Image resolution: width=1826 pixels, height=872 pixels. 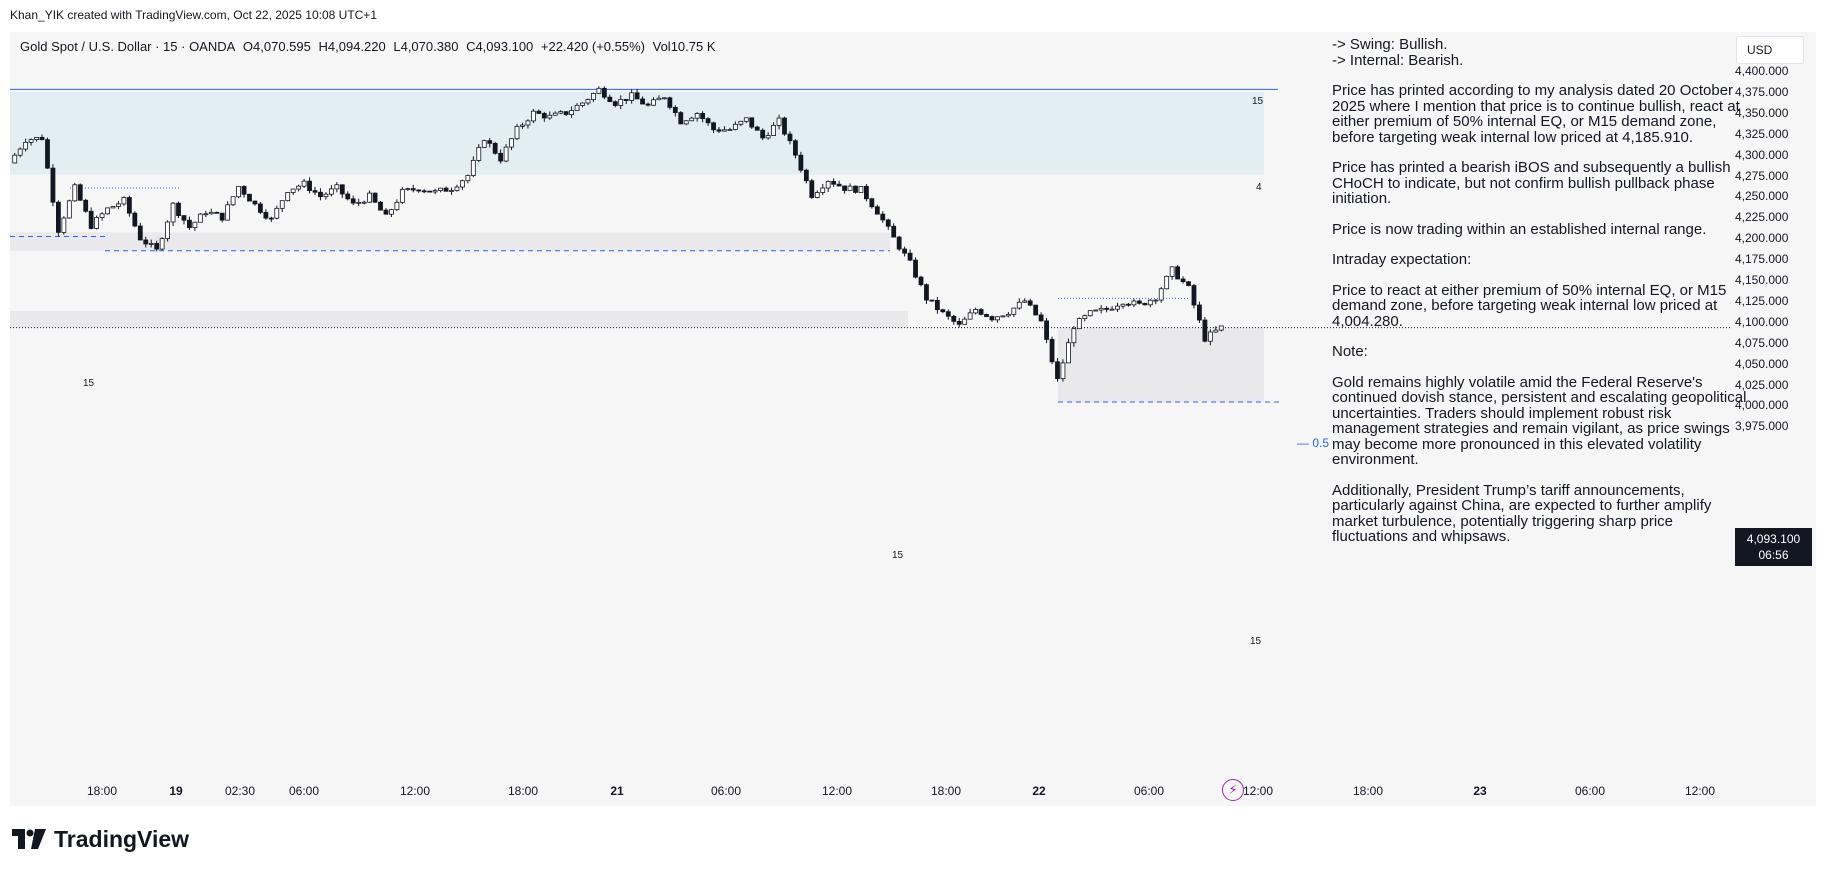 What do you see at coordinates (1233, 790) in the screenshot?
I see `lightning-icon: ⚡` at bounding box center [1233, 790].